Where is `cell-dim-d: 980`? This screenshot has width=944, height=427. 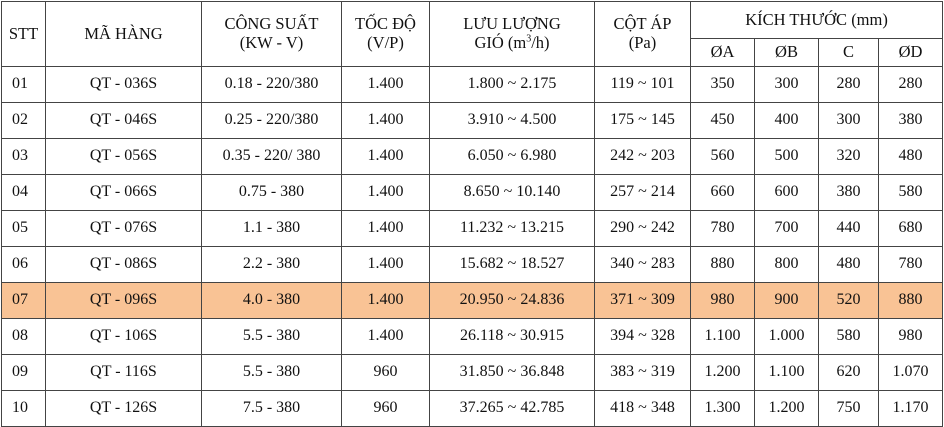 cell-dim-d: 980 is located at coordinates (910, 336).